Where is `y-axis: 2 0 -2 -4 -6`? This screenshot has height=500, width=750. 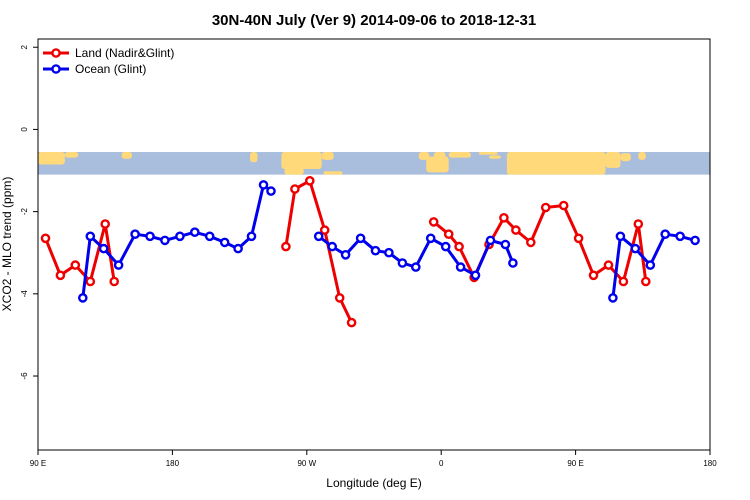
y-axis: 2 0 -2 -4 -6 is located at coordinates (29, 212).